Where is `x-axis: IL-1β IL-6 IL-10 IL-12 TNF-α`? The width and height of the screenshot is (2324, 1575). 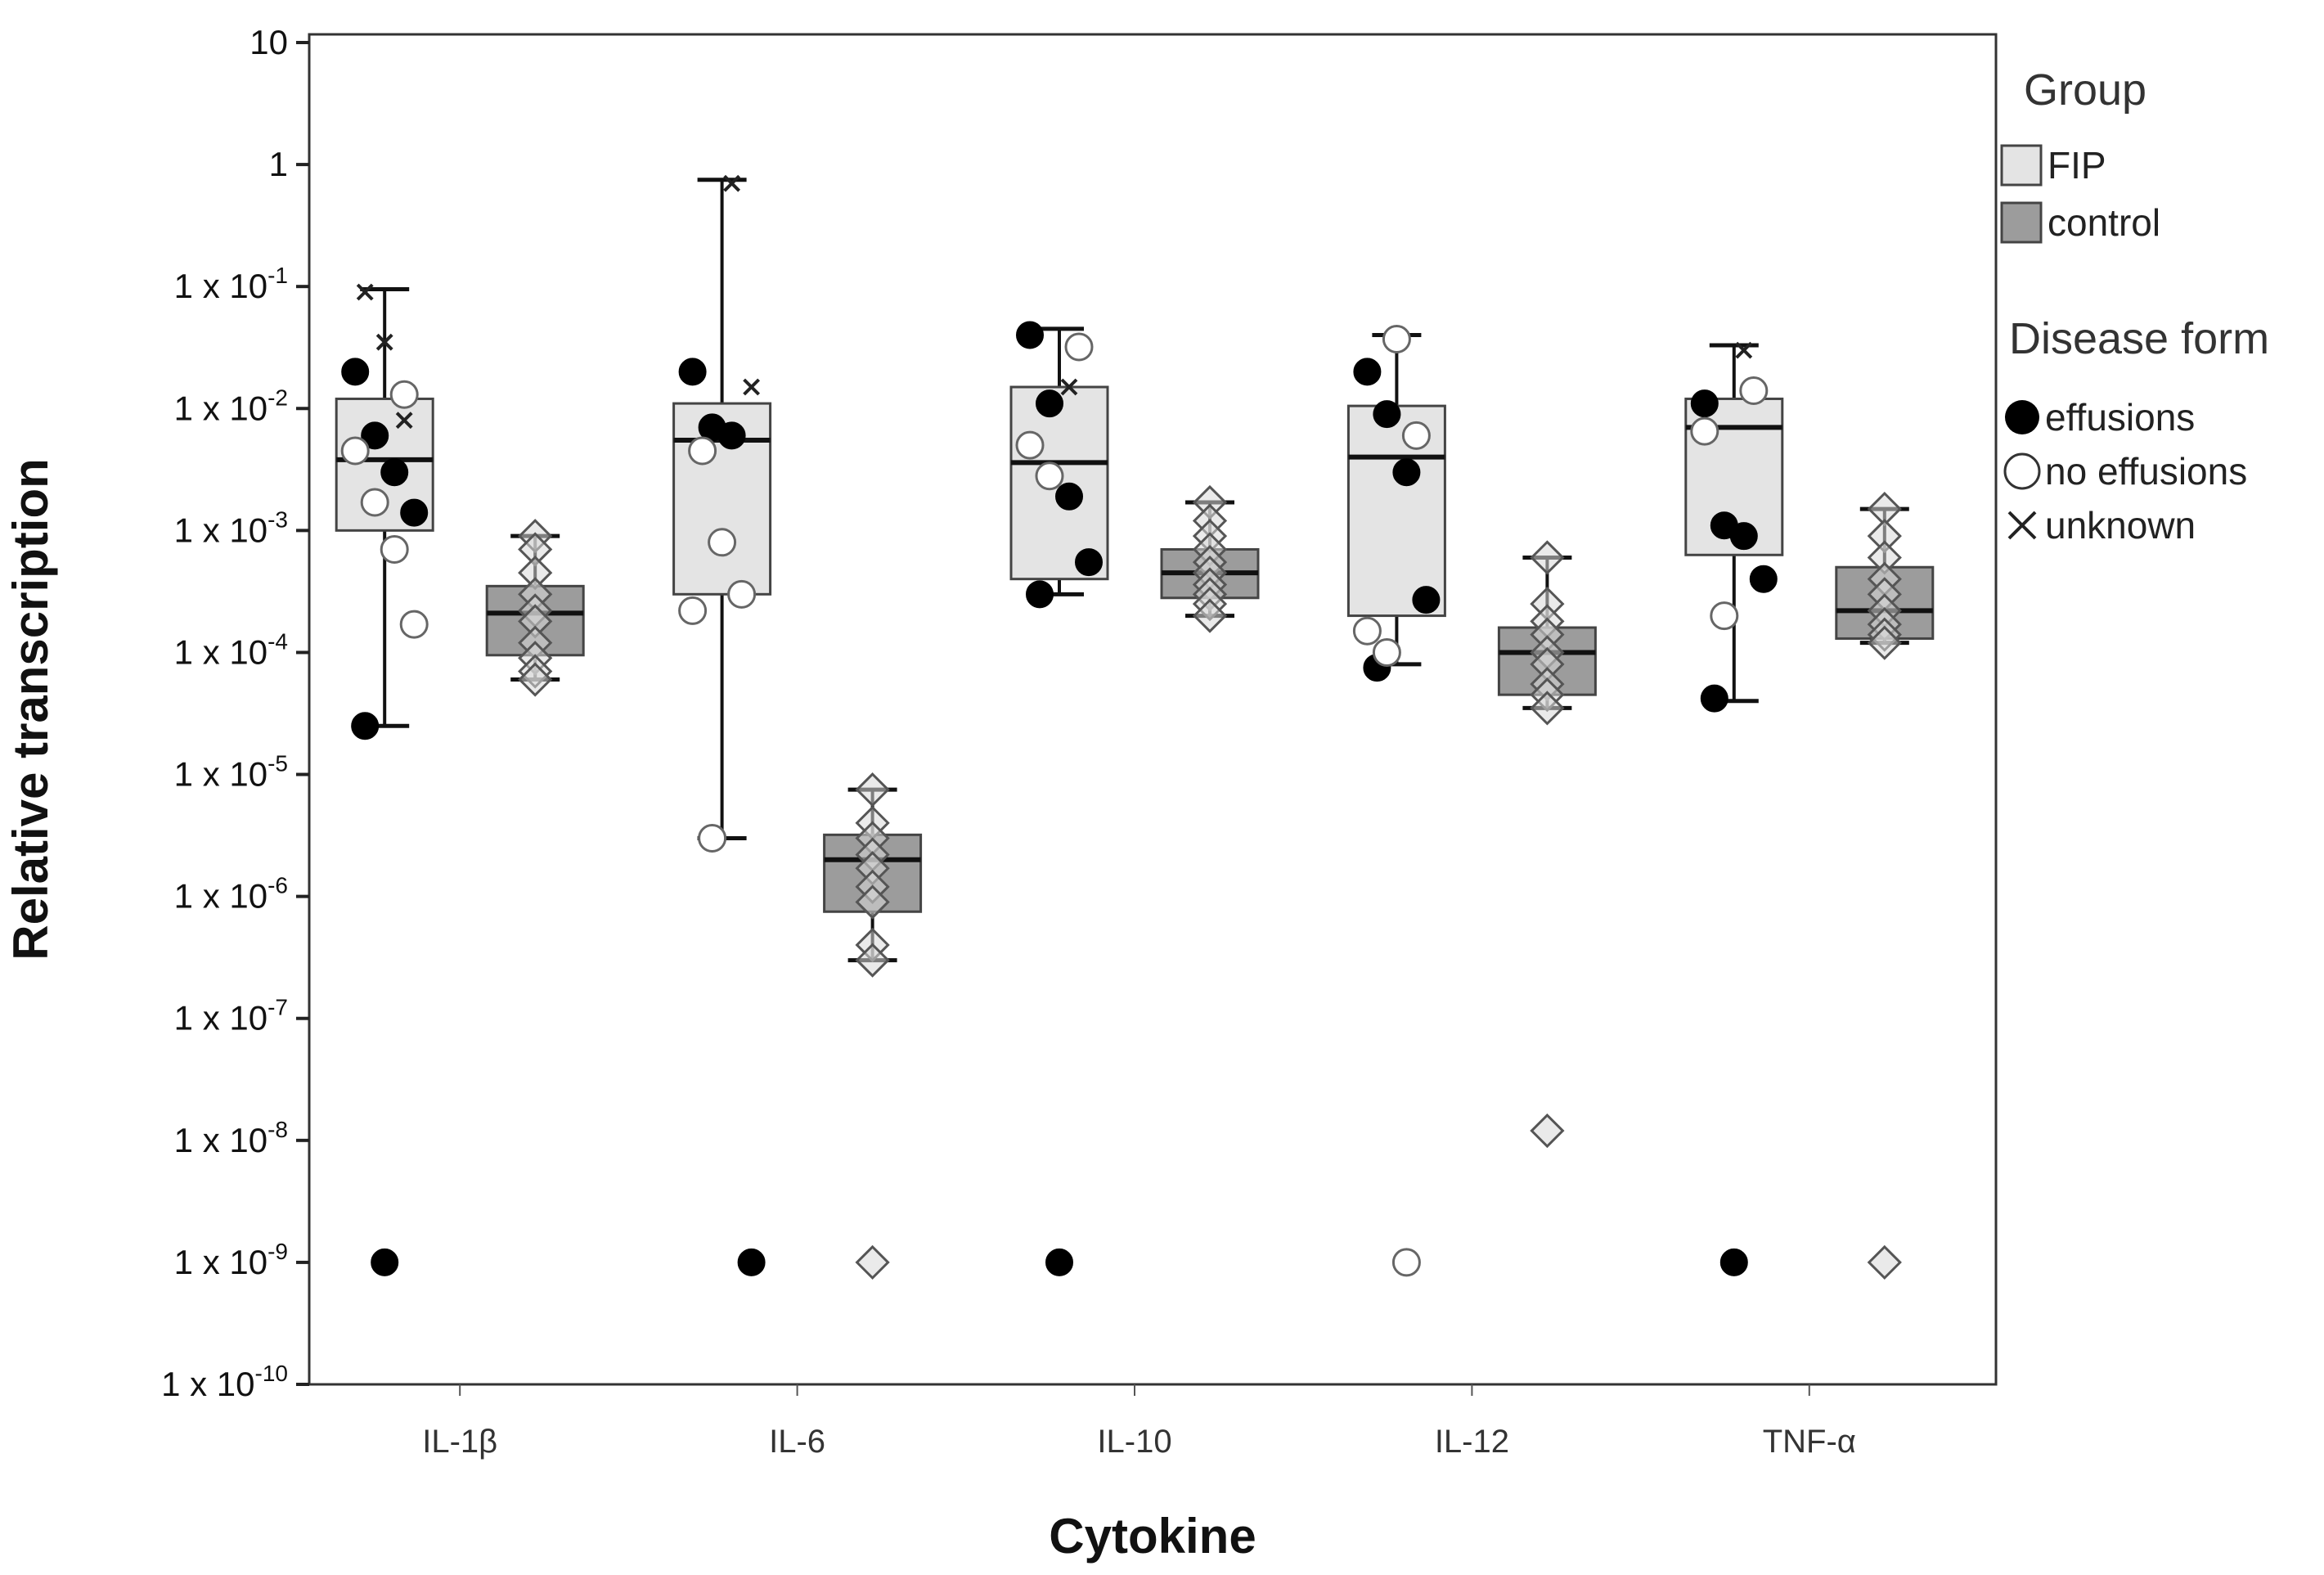 x-axis: IL-1β IL-6 IL-10 IL-12 TNF-α is located at coordinates (1139, 1422).